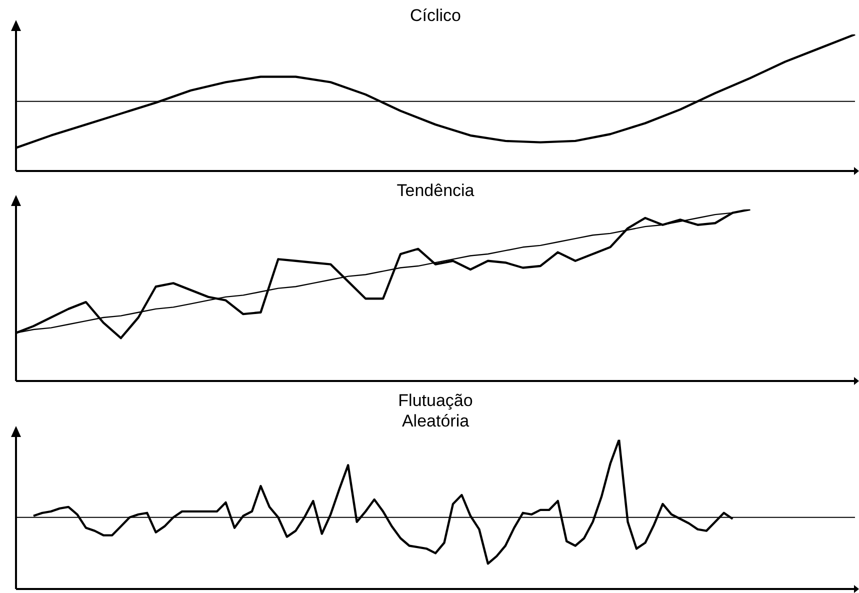  Describe the element at coordinates (436, 15) in the screenshot. I see `chart-title: Cíclico` at that location.